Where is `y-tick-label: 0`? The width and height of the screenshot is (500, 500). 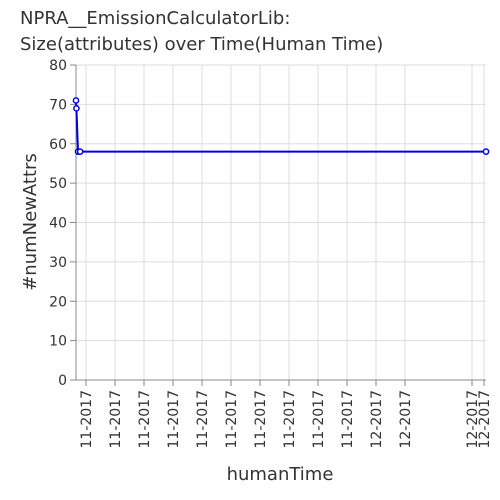 y-tick-label: 0 is located at coordinates (62, 381).